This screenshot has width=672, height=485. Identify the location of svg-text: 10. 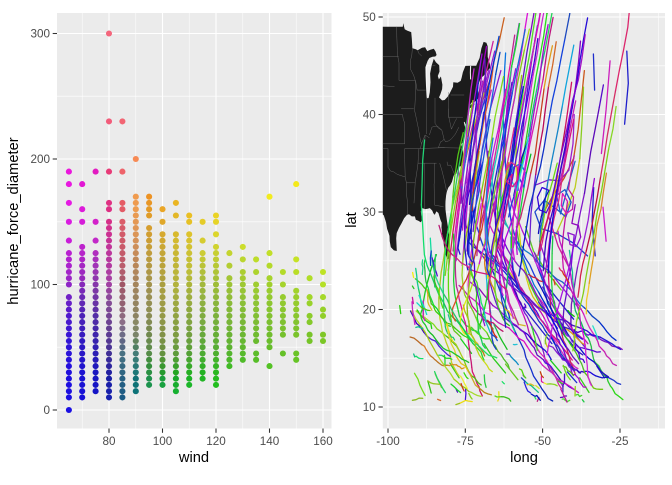
(370, 407).